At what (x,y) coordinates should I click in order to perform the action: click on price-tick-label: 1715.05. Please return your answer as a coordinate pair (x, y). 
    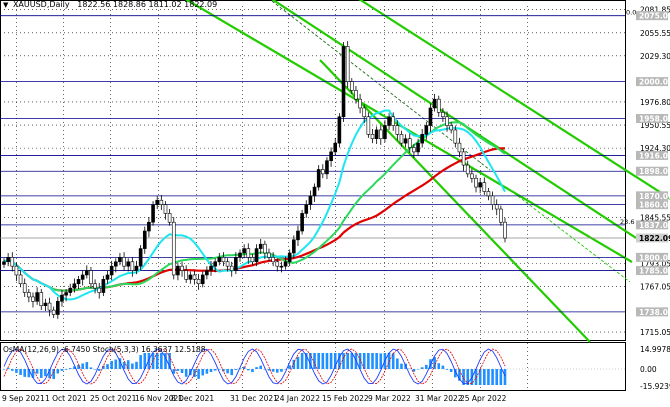
    Looking at the image, I should click on (655, 332).